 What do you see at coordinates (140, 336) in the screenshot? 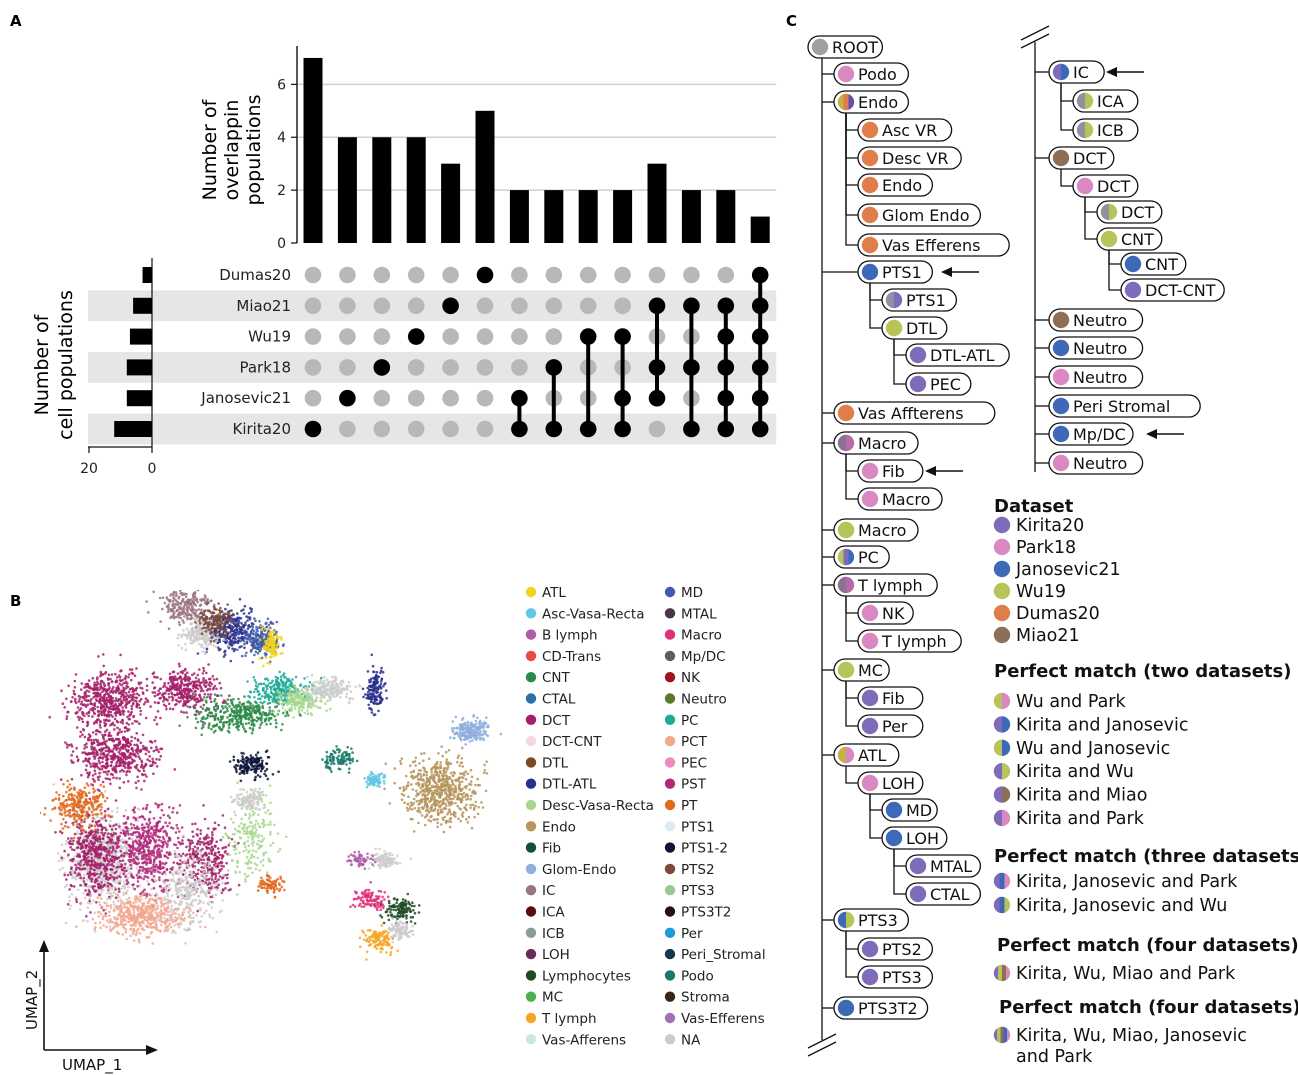
I see `set-size-bar` at bounding box center [140, 336].